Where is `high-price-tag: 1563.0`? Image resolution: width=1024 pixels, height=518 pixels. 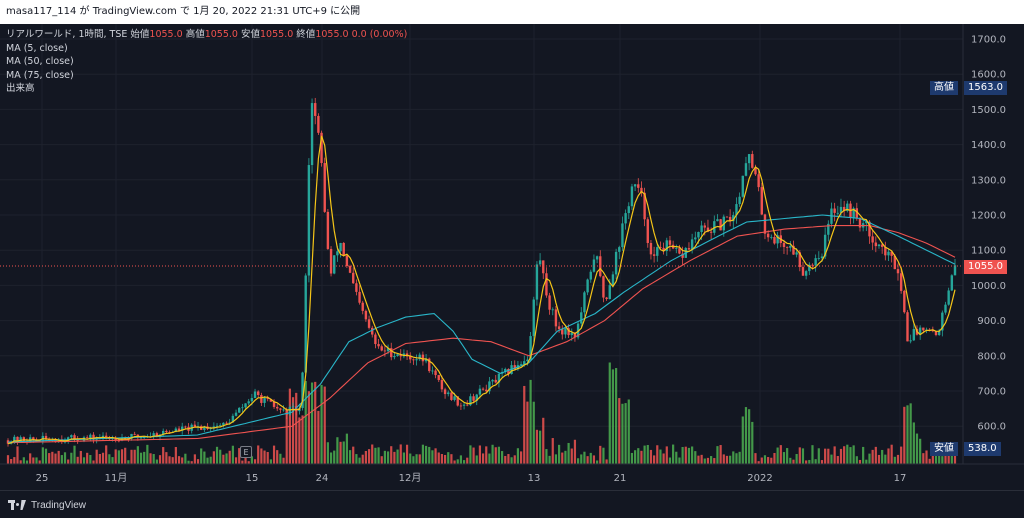
high-price-tag: 1563.0 is located at coordinates (985, 88).